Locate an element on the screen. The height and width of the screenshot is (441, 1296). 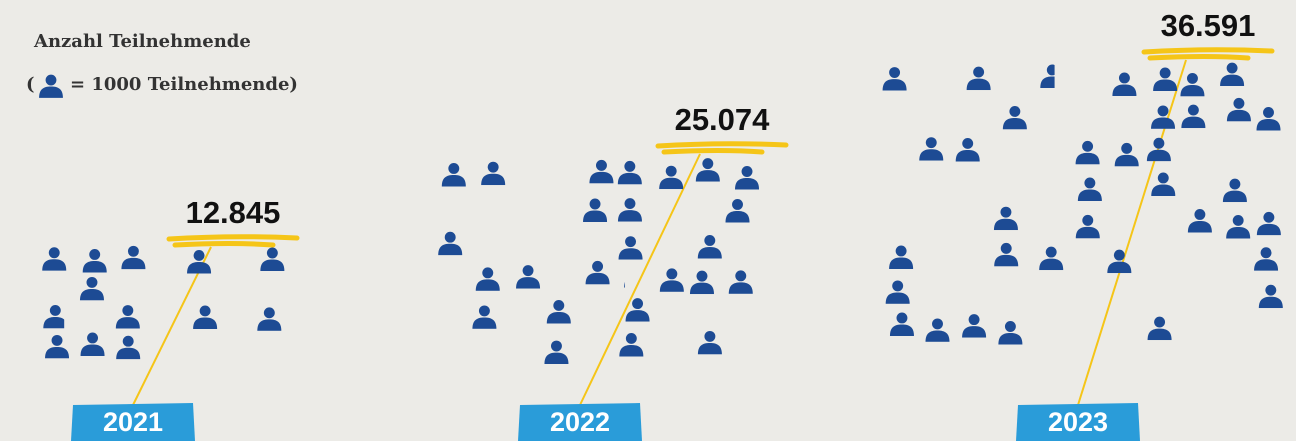
legend-person is located at coordinates (51, 86).